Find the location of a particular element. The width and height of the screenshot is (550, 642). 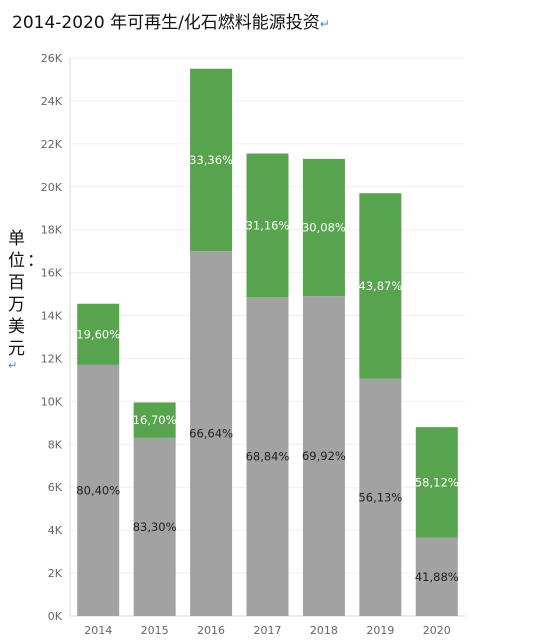

renewable-percent-label: 16,70% is located at coordinates (155, 420).